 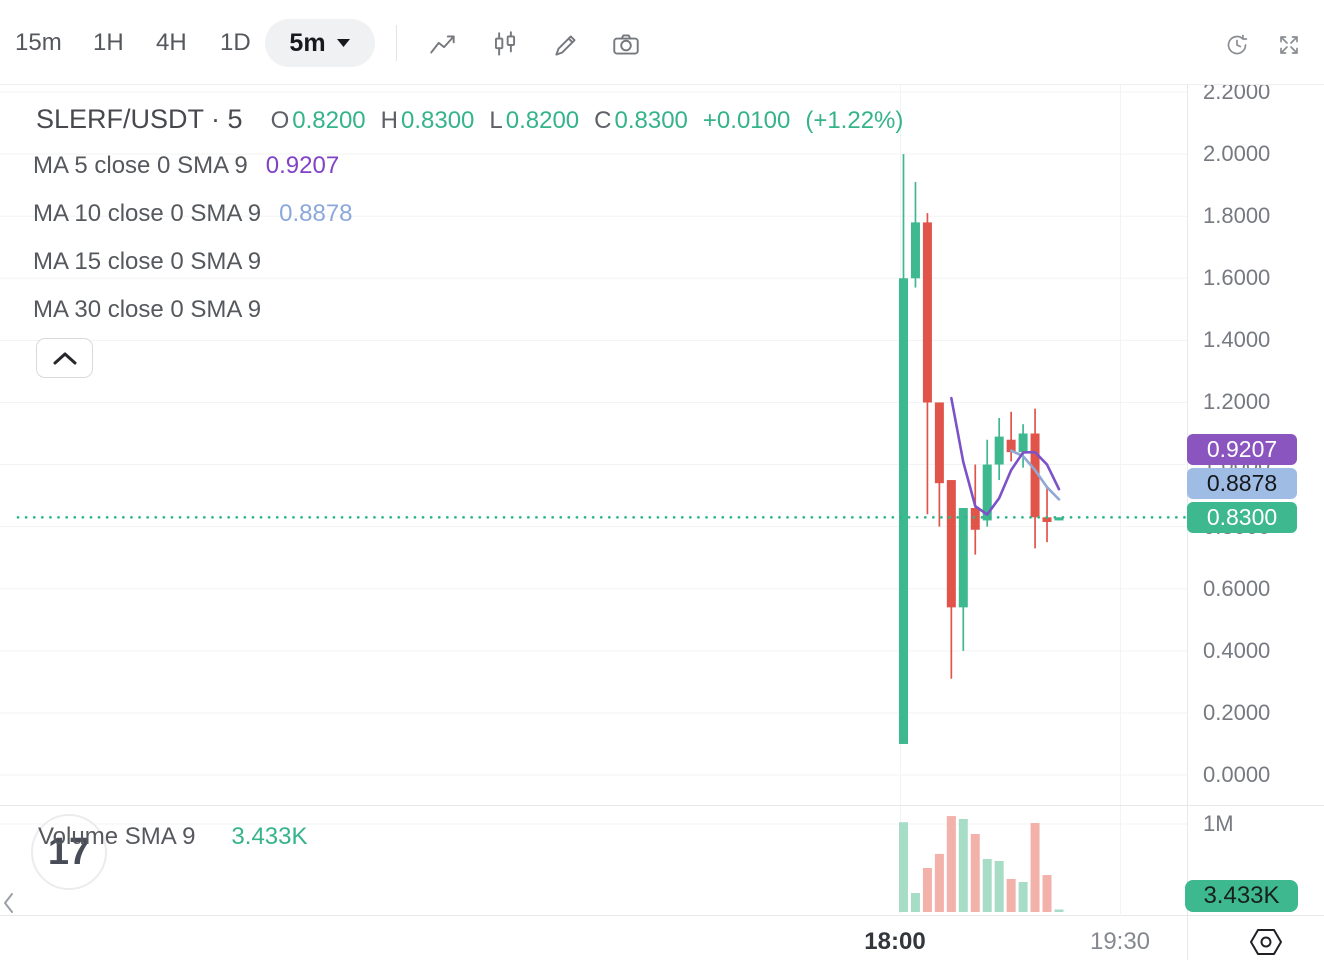 I want to click on indicator-row-ma15: MA 15 close 0 SMA 9, so click(x=147, y=262).